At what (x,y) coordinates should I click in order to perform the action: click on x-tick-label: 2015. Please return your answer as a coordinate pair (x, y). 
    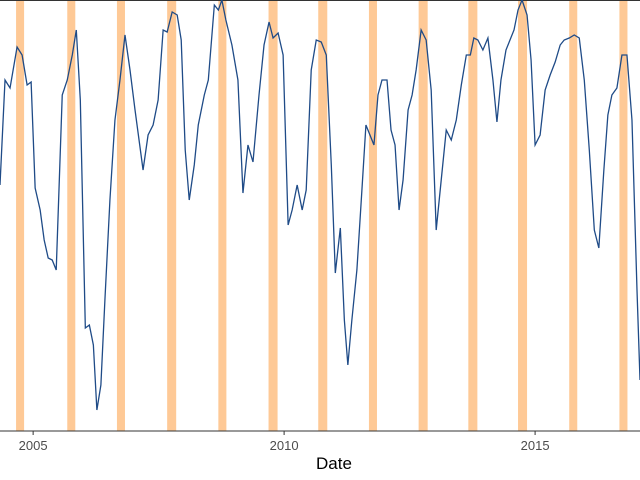
    Looking at the image, I should click on (535, 445).